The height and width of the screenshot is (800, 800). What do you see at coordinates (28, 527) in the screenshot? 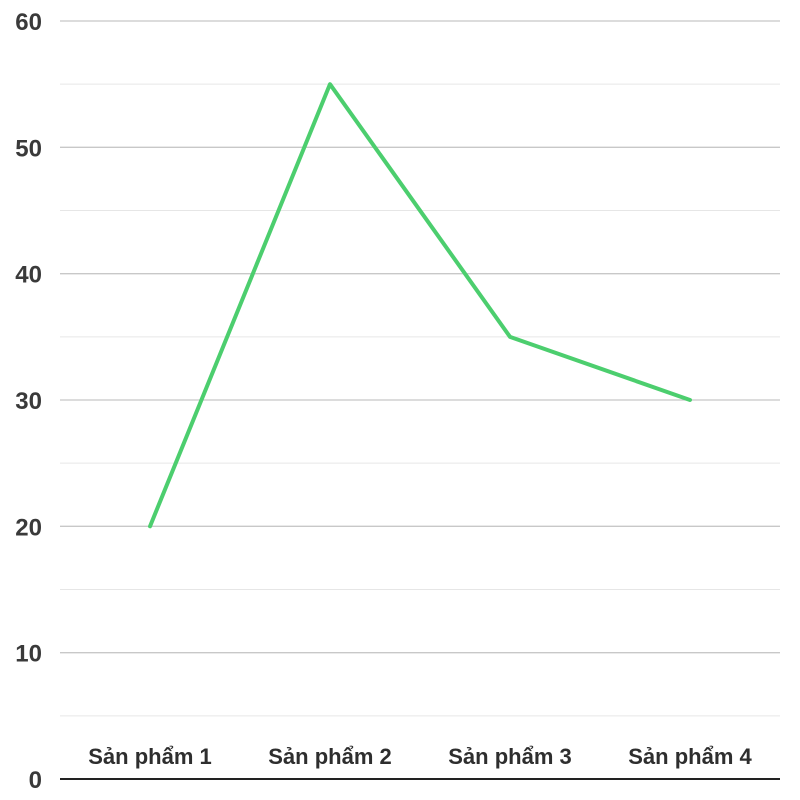
I see `y-tick-label: 20` at bounding box center [28, 527].